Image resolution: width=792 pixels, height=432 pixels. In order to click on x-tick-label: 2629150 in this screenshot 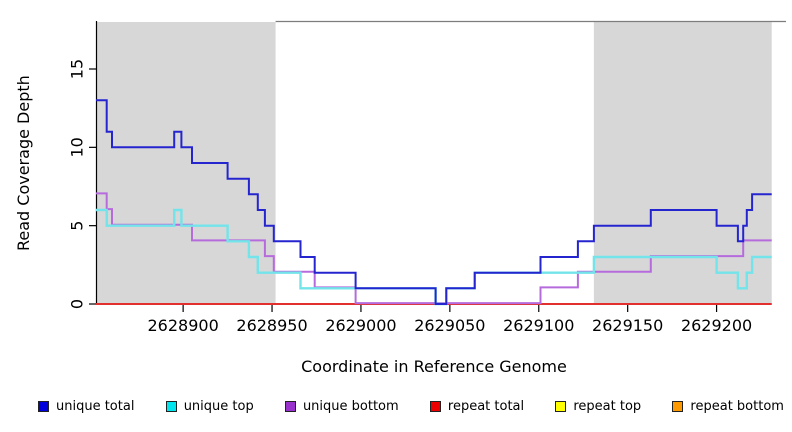, I will do `click(627, 325)`.